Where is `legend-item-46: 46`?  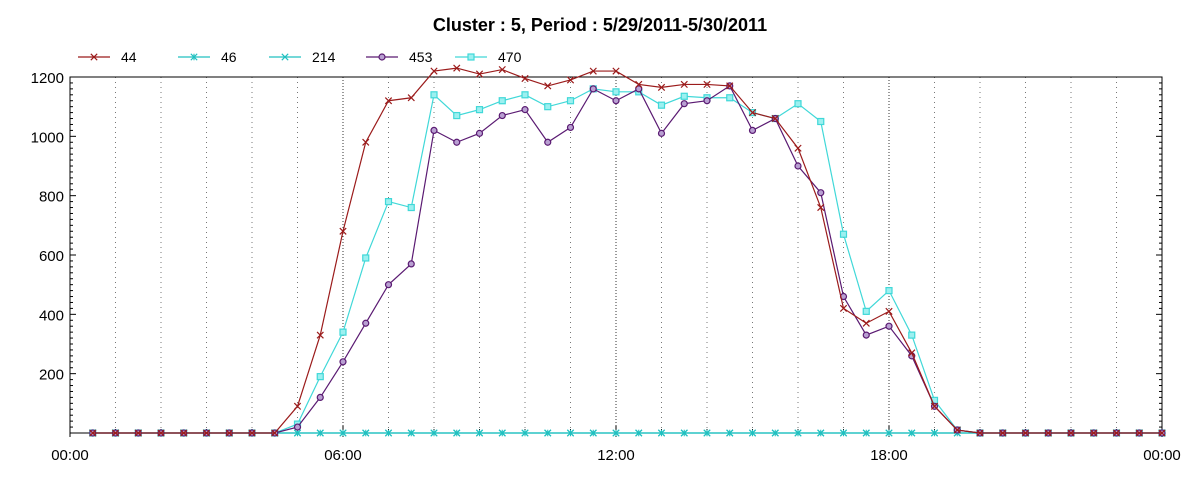 legend-item-46: 46 is located at coordinates (207, 57).